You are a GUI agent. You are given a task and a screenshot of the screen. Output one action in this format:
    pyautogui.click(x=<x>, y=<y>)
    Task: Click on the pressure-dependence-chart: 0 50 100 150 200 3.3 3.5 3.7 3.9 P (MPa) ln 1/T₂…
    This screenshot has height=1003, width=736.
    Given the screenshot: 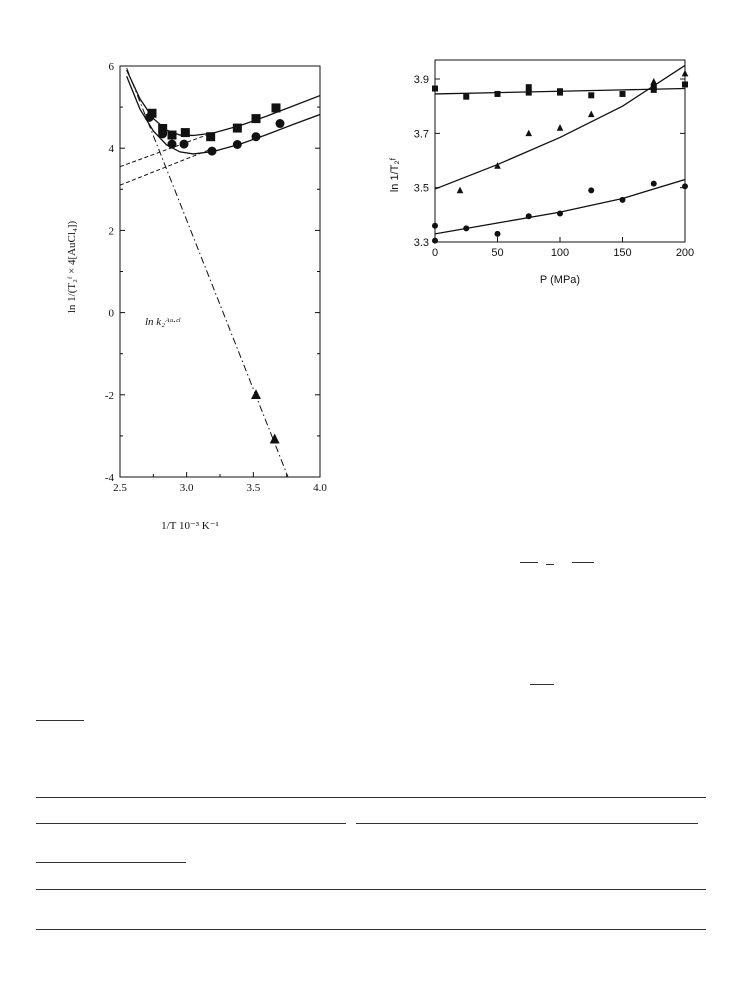 What is the action you would take?
    pyautogui.click(x=541, y=172)
    